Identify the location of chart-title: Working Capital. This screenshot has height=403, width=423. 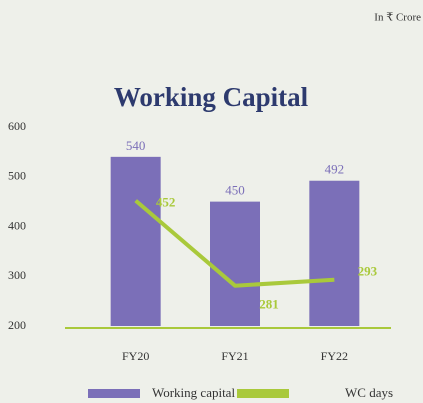
(211, 97).